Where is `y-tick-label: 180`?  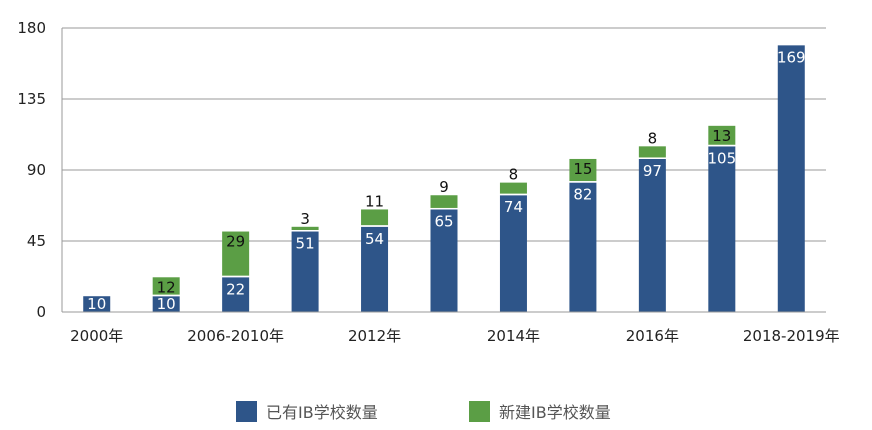
y-tick-label: 180 is located at coordinates (31, 28).